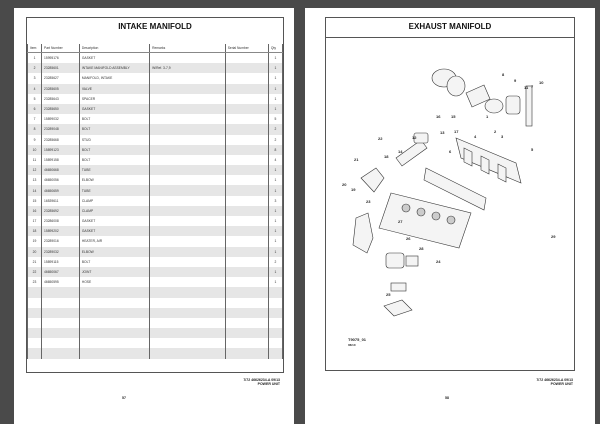 The width and height of the screenshot is (600, 424). Describe the element at coordinates (34, 129) in the screenshot. I see `cell-item: 8` at that location.